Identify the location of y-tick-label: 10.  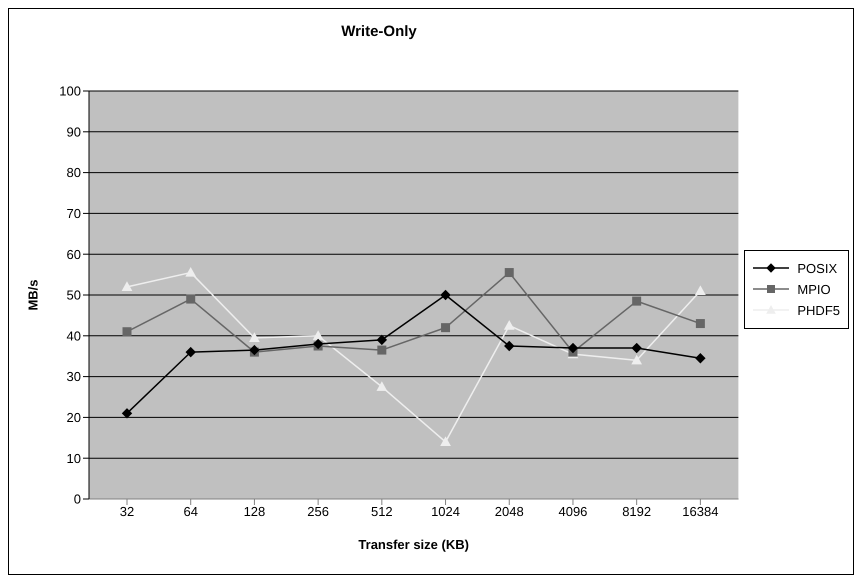
(73, 458).